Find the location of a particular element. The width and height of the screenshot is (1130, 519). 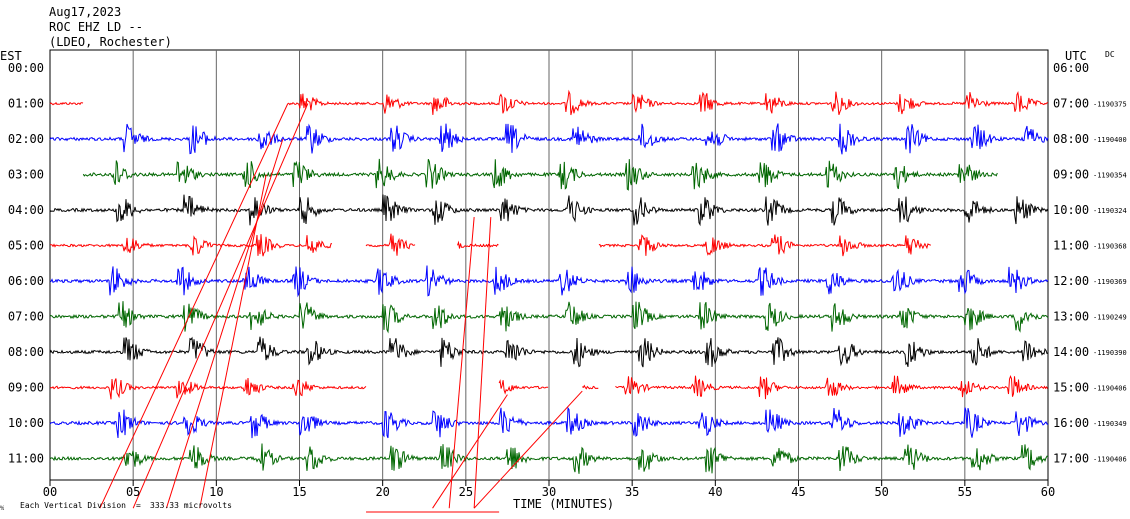

utc-hour-label: 15:00 is located at coordinates (1071, 388).